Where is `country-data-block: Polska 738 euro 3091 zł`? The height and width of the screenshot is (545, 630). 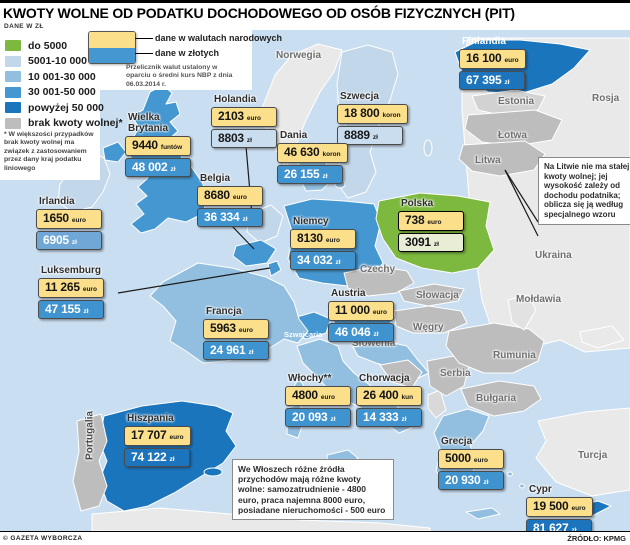 country-data-block: Polska 738 euro 3091 zł is located at coordinates (431, 225).